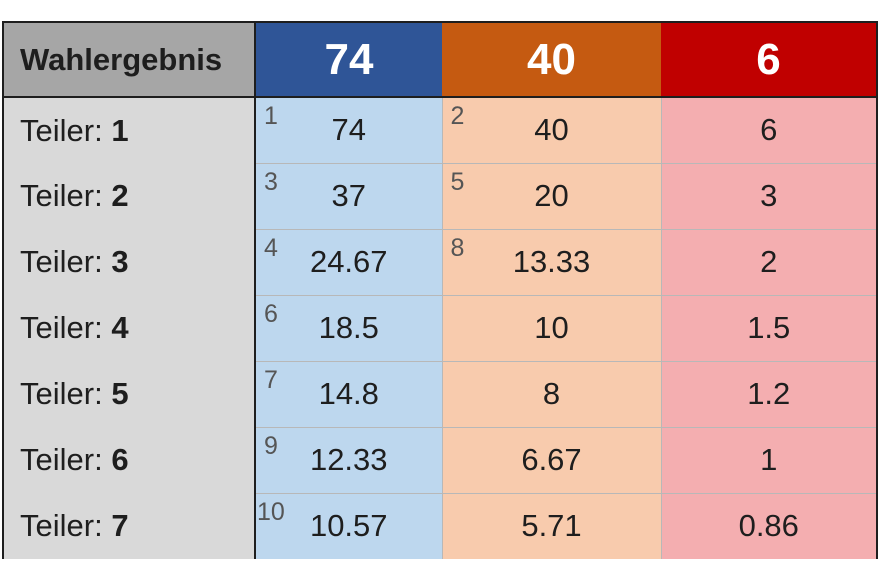 The image size is (882, 571). I want to click on quotient-value: 20, so click(551, 195).